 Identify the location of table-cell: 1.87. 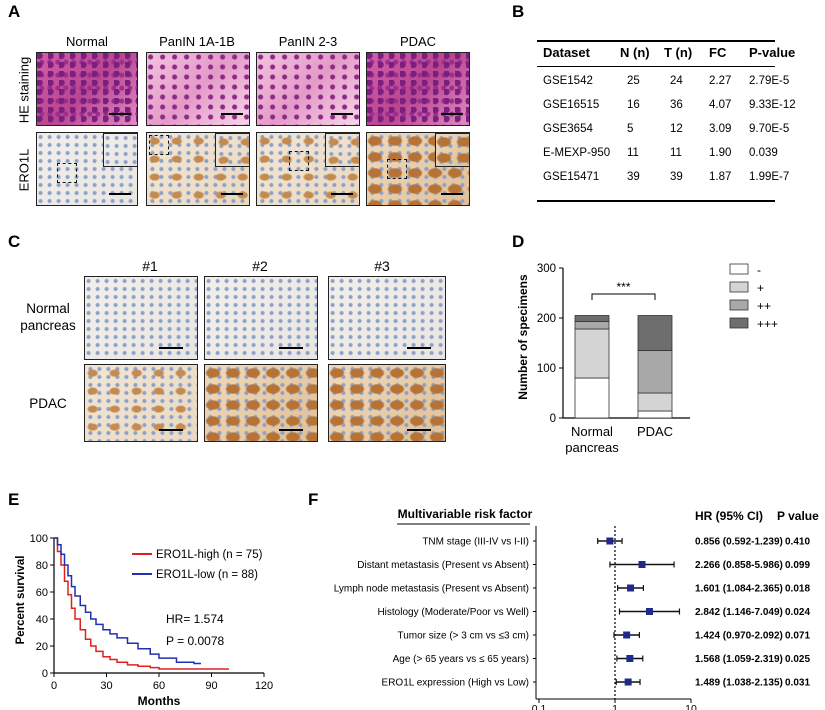
(720, 177).